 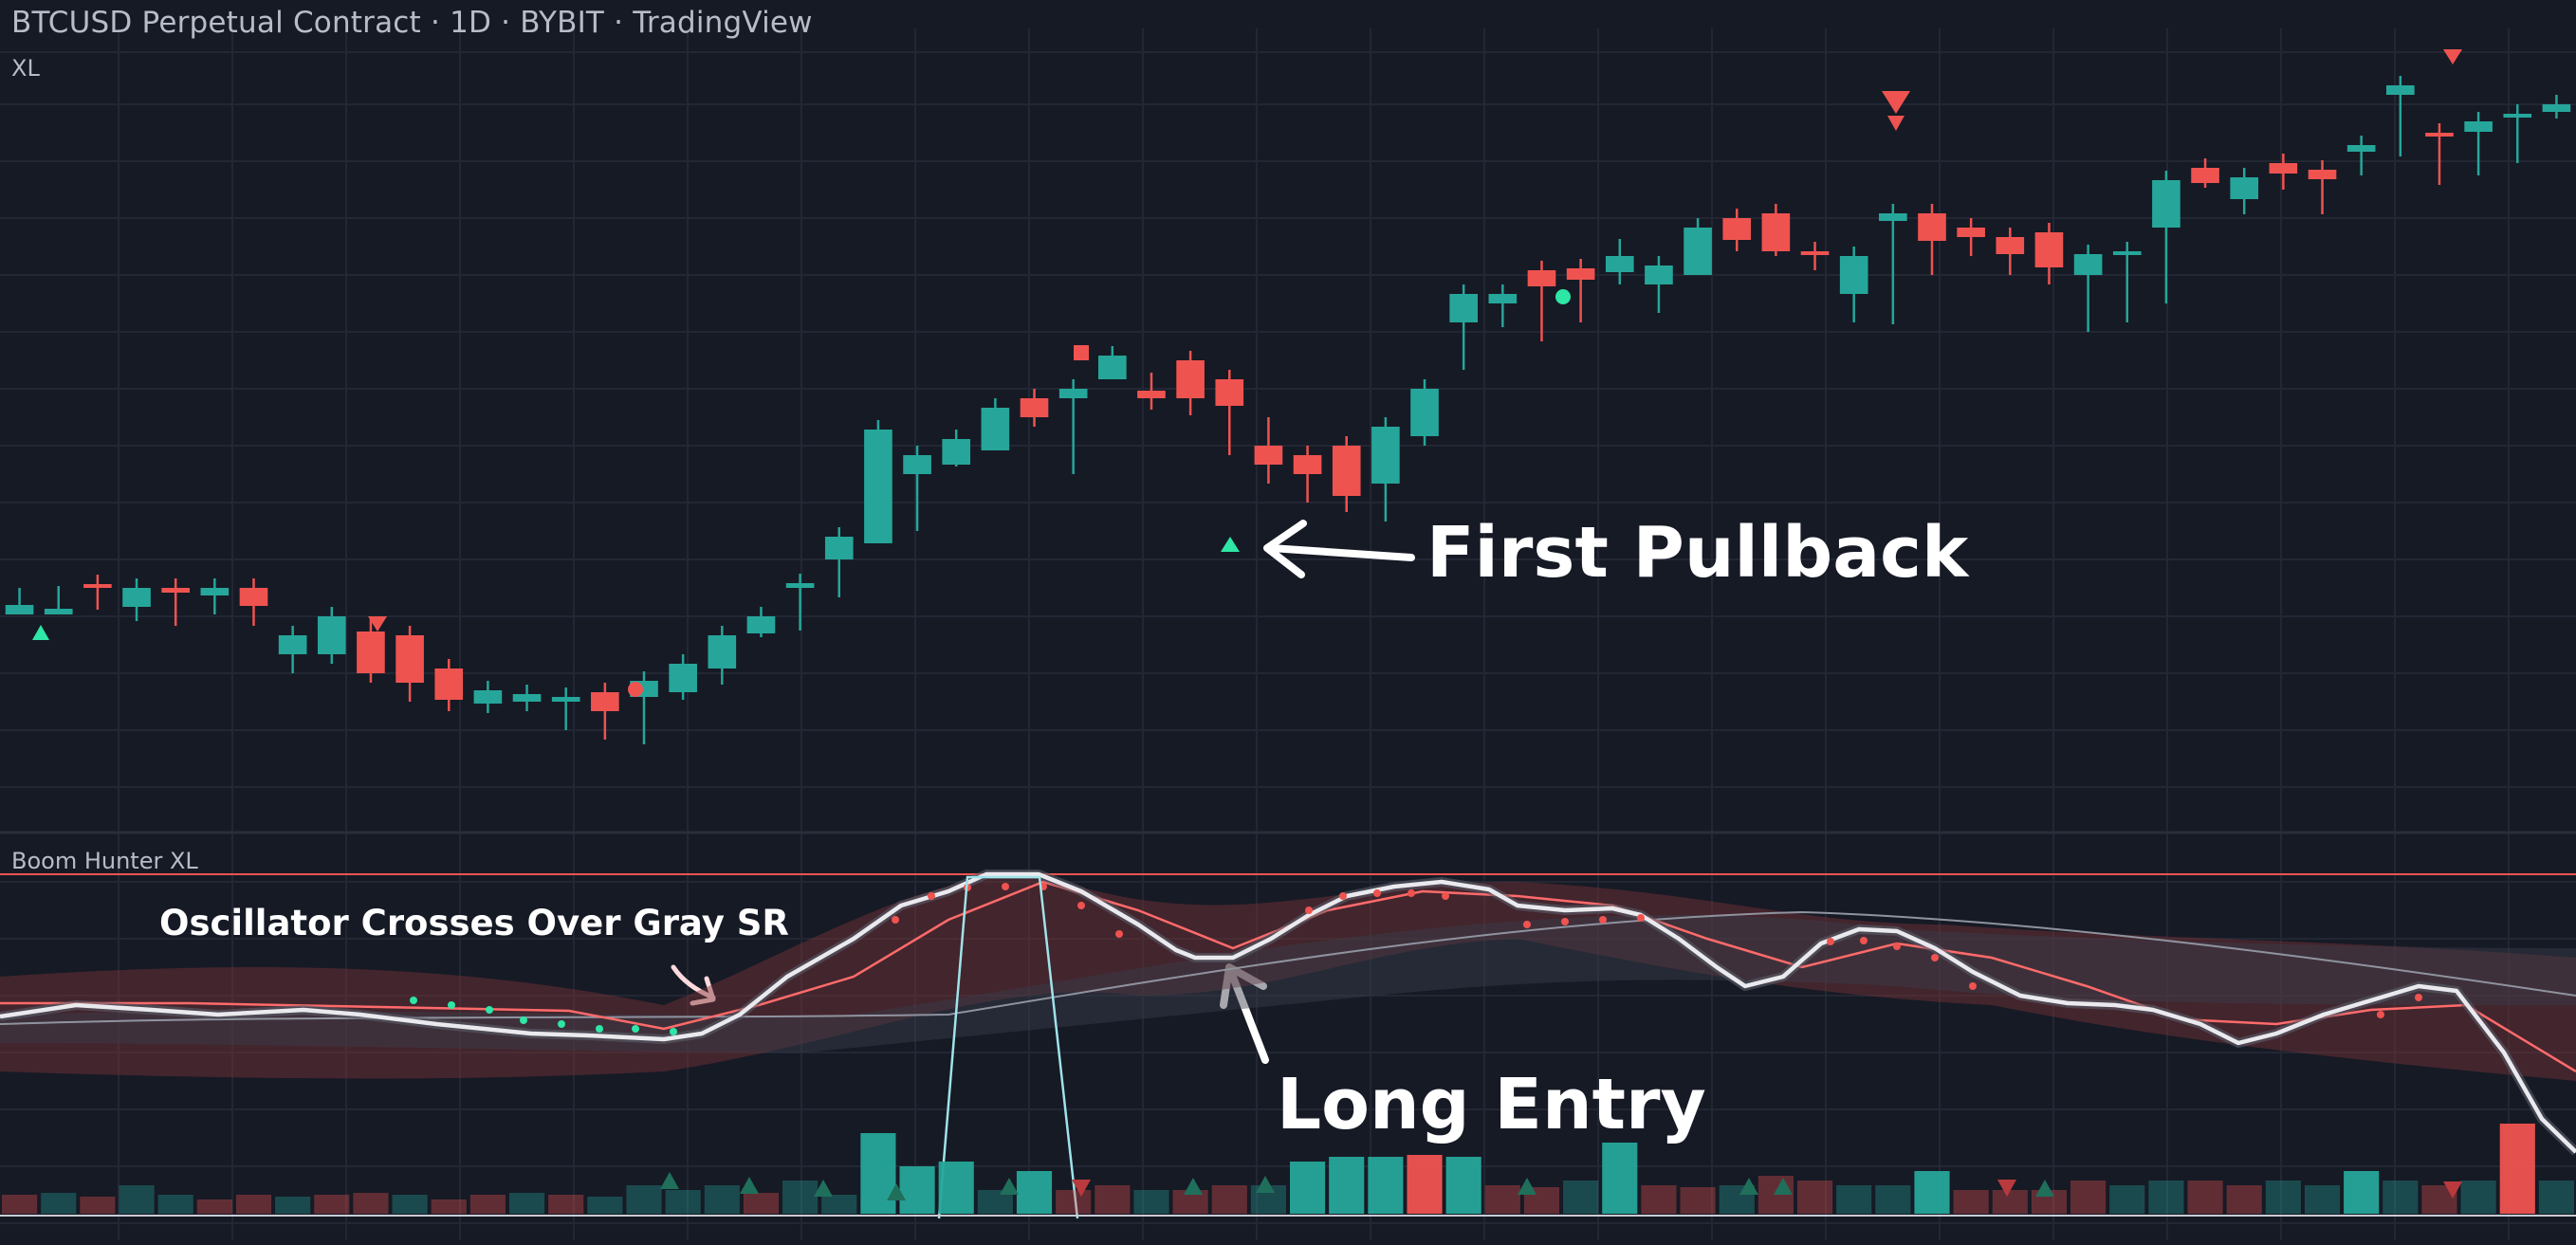 What do you see at coordinates (25, 68) in the screenshot?
I see `indicator-label-xl: XL` at bounding box center [25, 68].